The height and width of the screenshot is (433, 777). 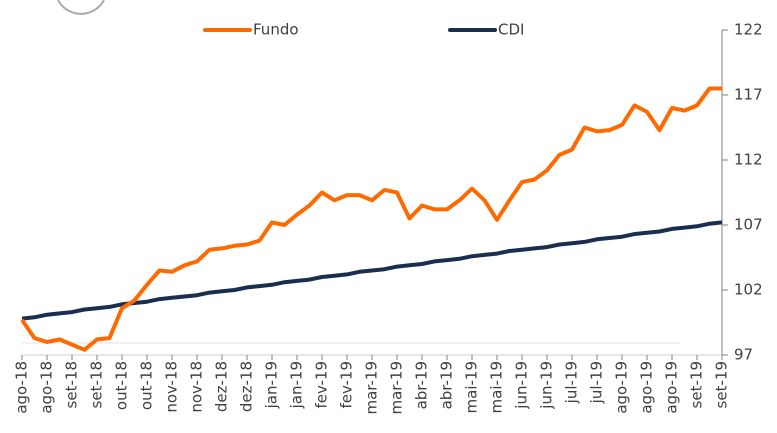 I want to click on y-tick-label: 122, so click(x=748, y=30).